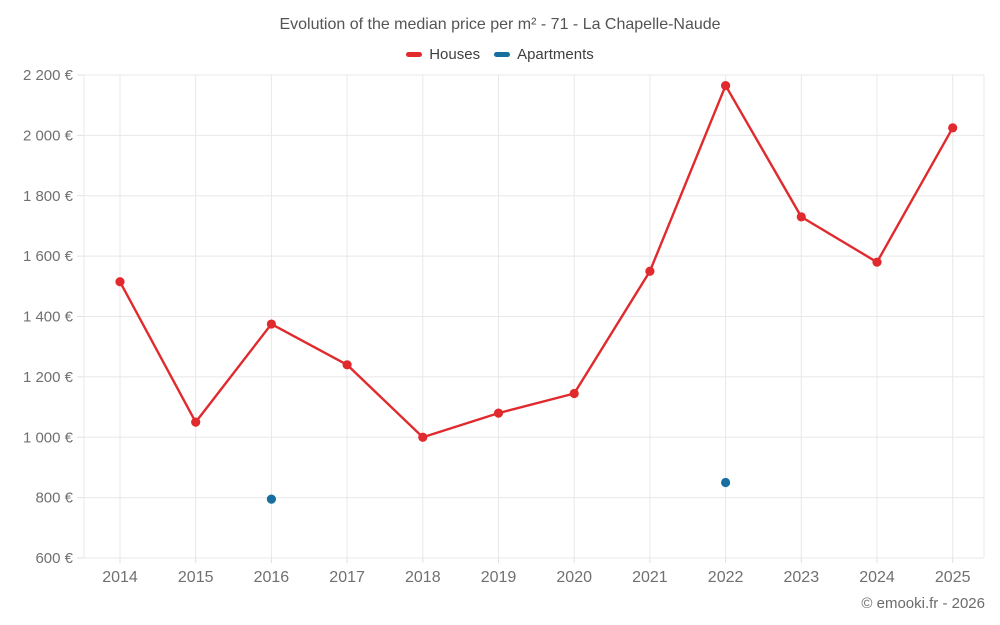  Describe the element at coordinates (196, 422) in the screenshot. I see `data-point-houses-2015` at that location.